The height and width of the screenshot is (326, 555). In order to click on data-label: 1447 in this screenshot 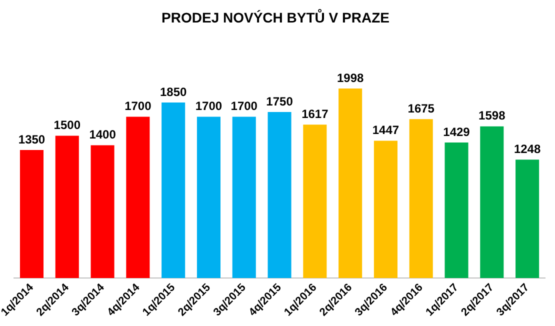, I will do `click(386, 130)`.